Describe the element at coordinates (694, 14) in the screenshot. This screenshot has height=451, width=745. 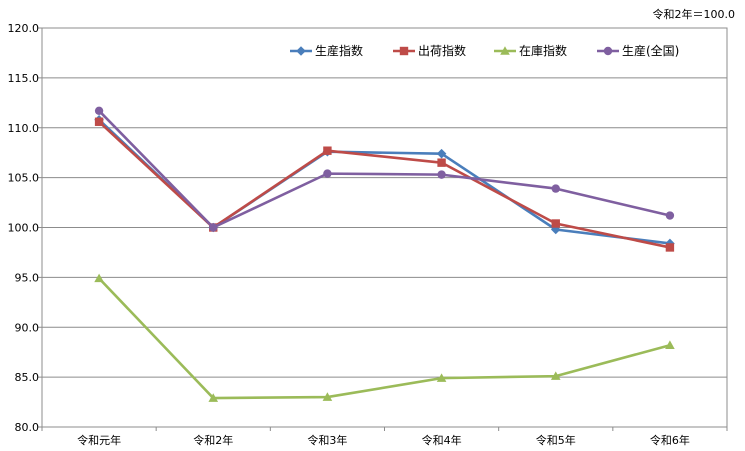
I see `base-year-note: 令和2年＝100.0` at that location.